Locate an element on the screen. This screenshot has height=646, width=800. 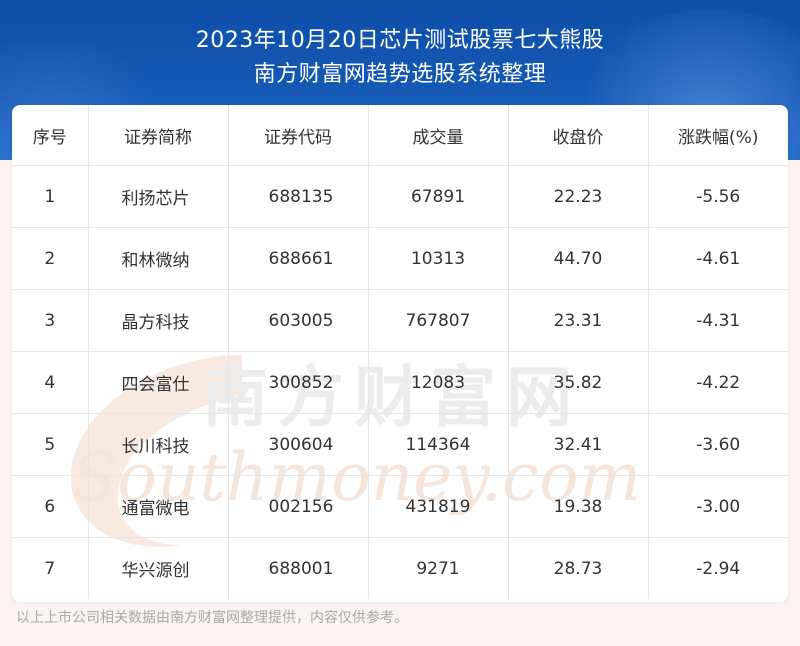
cell-close: 28.73 is located at coordinates (578, 568).